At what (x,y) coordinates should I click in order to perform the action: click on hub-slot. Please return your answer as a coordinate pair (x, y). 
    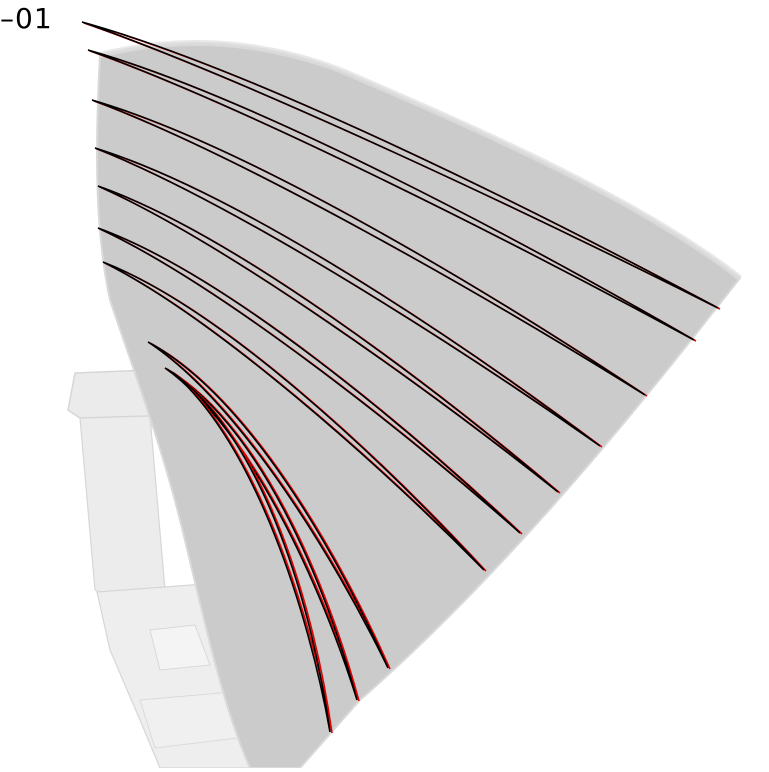
    Looking at the image, I should click on (180, 647).